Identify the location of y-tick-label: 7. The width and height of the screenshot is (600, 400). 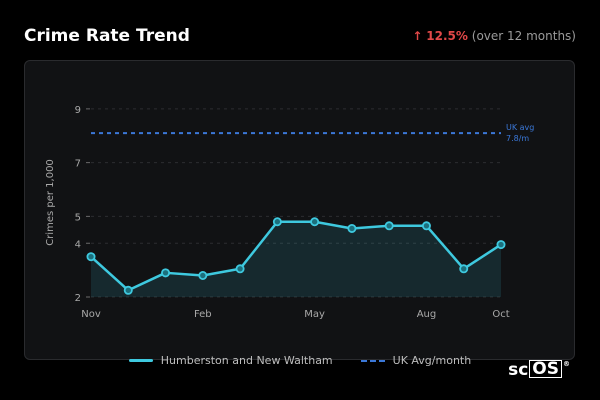
(78, 164).